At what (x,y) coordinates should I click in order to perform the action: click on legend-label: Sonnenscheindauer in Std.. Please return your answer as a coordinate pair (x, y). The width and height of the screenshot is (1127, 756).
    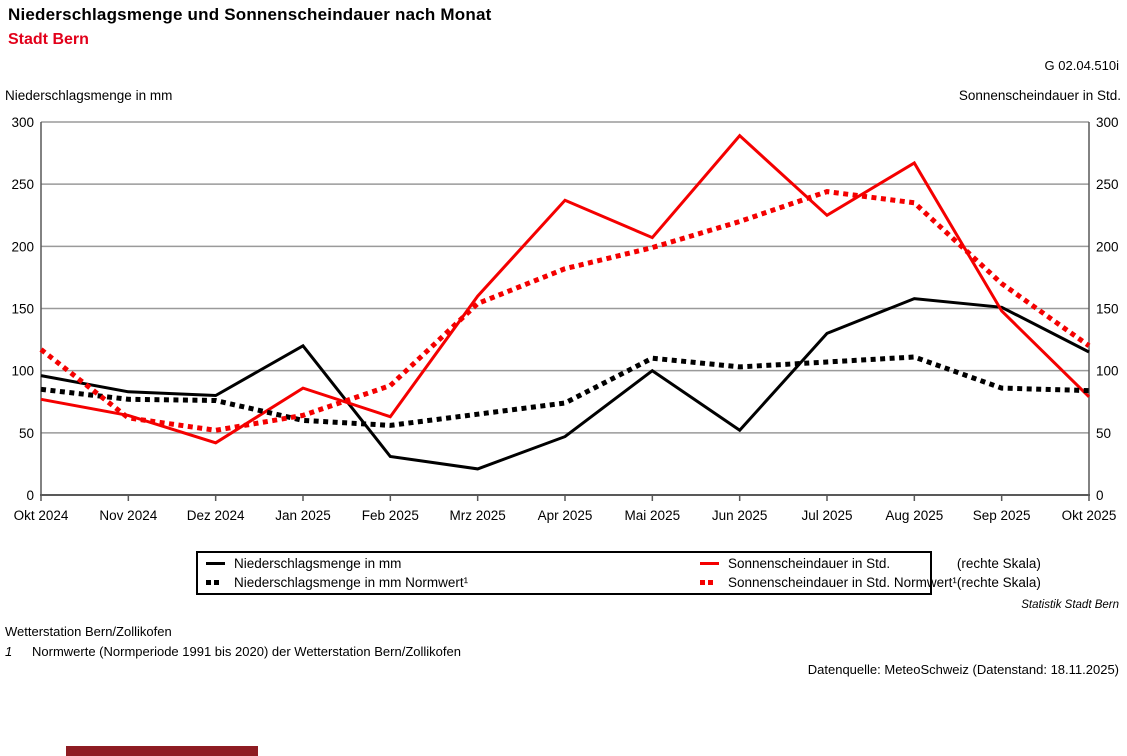
    Looking at the image, I should click on (809, 563).